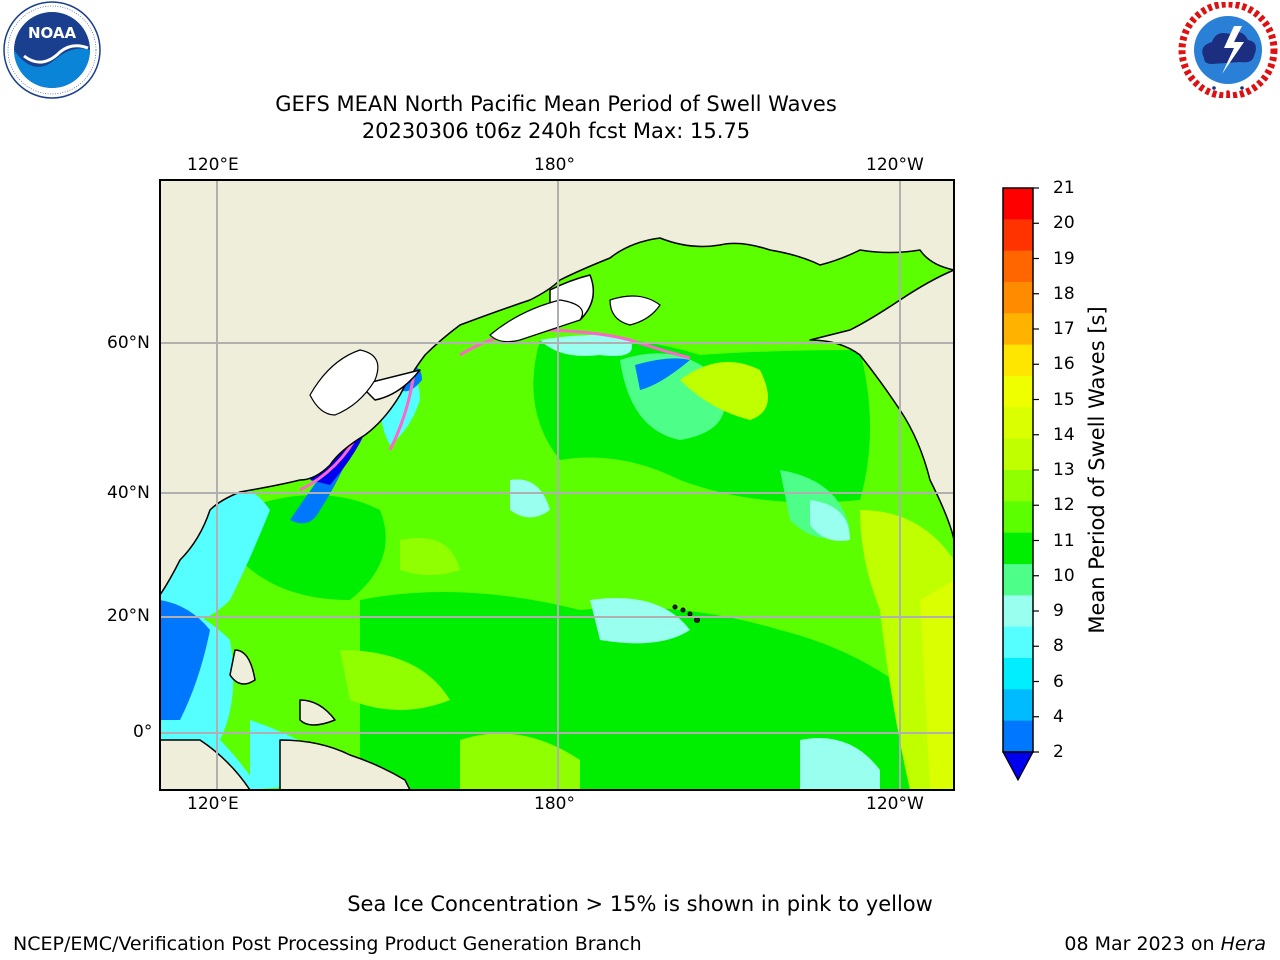  Describe the element at coordinates (1064, 540) in the screenshot. I see `colorbar-tick-label: 11` at that location.